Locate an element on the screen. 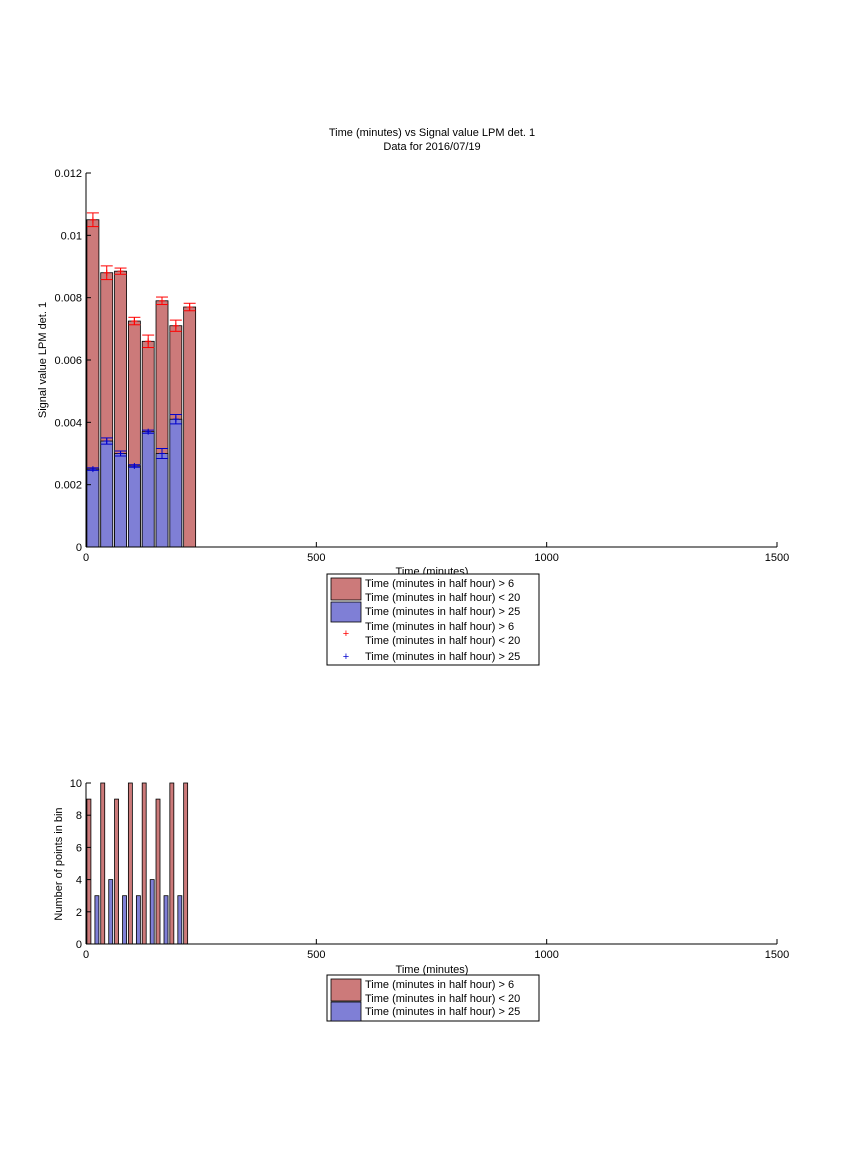 The width and height of the screenshot is (864, 1152). y-tick-label: 6 is located at coordinates (79, 848).